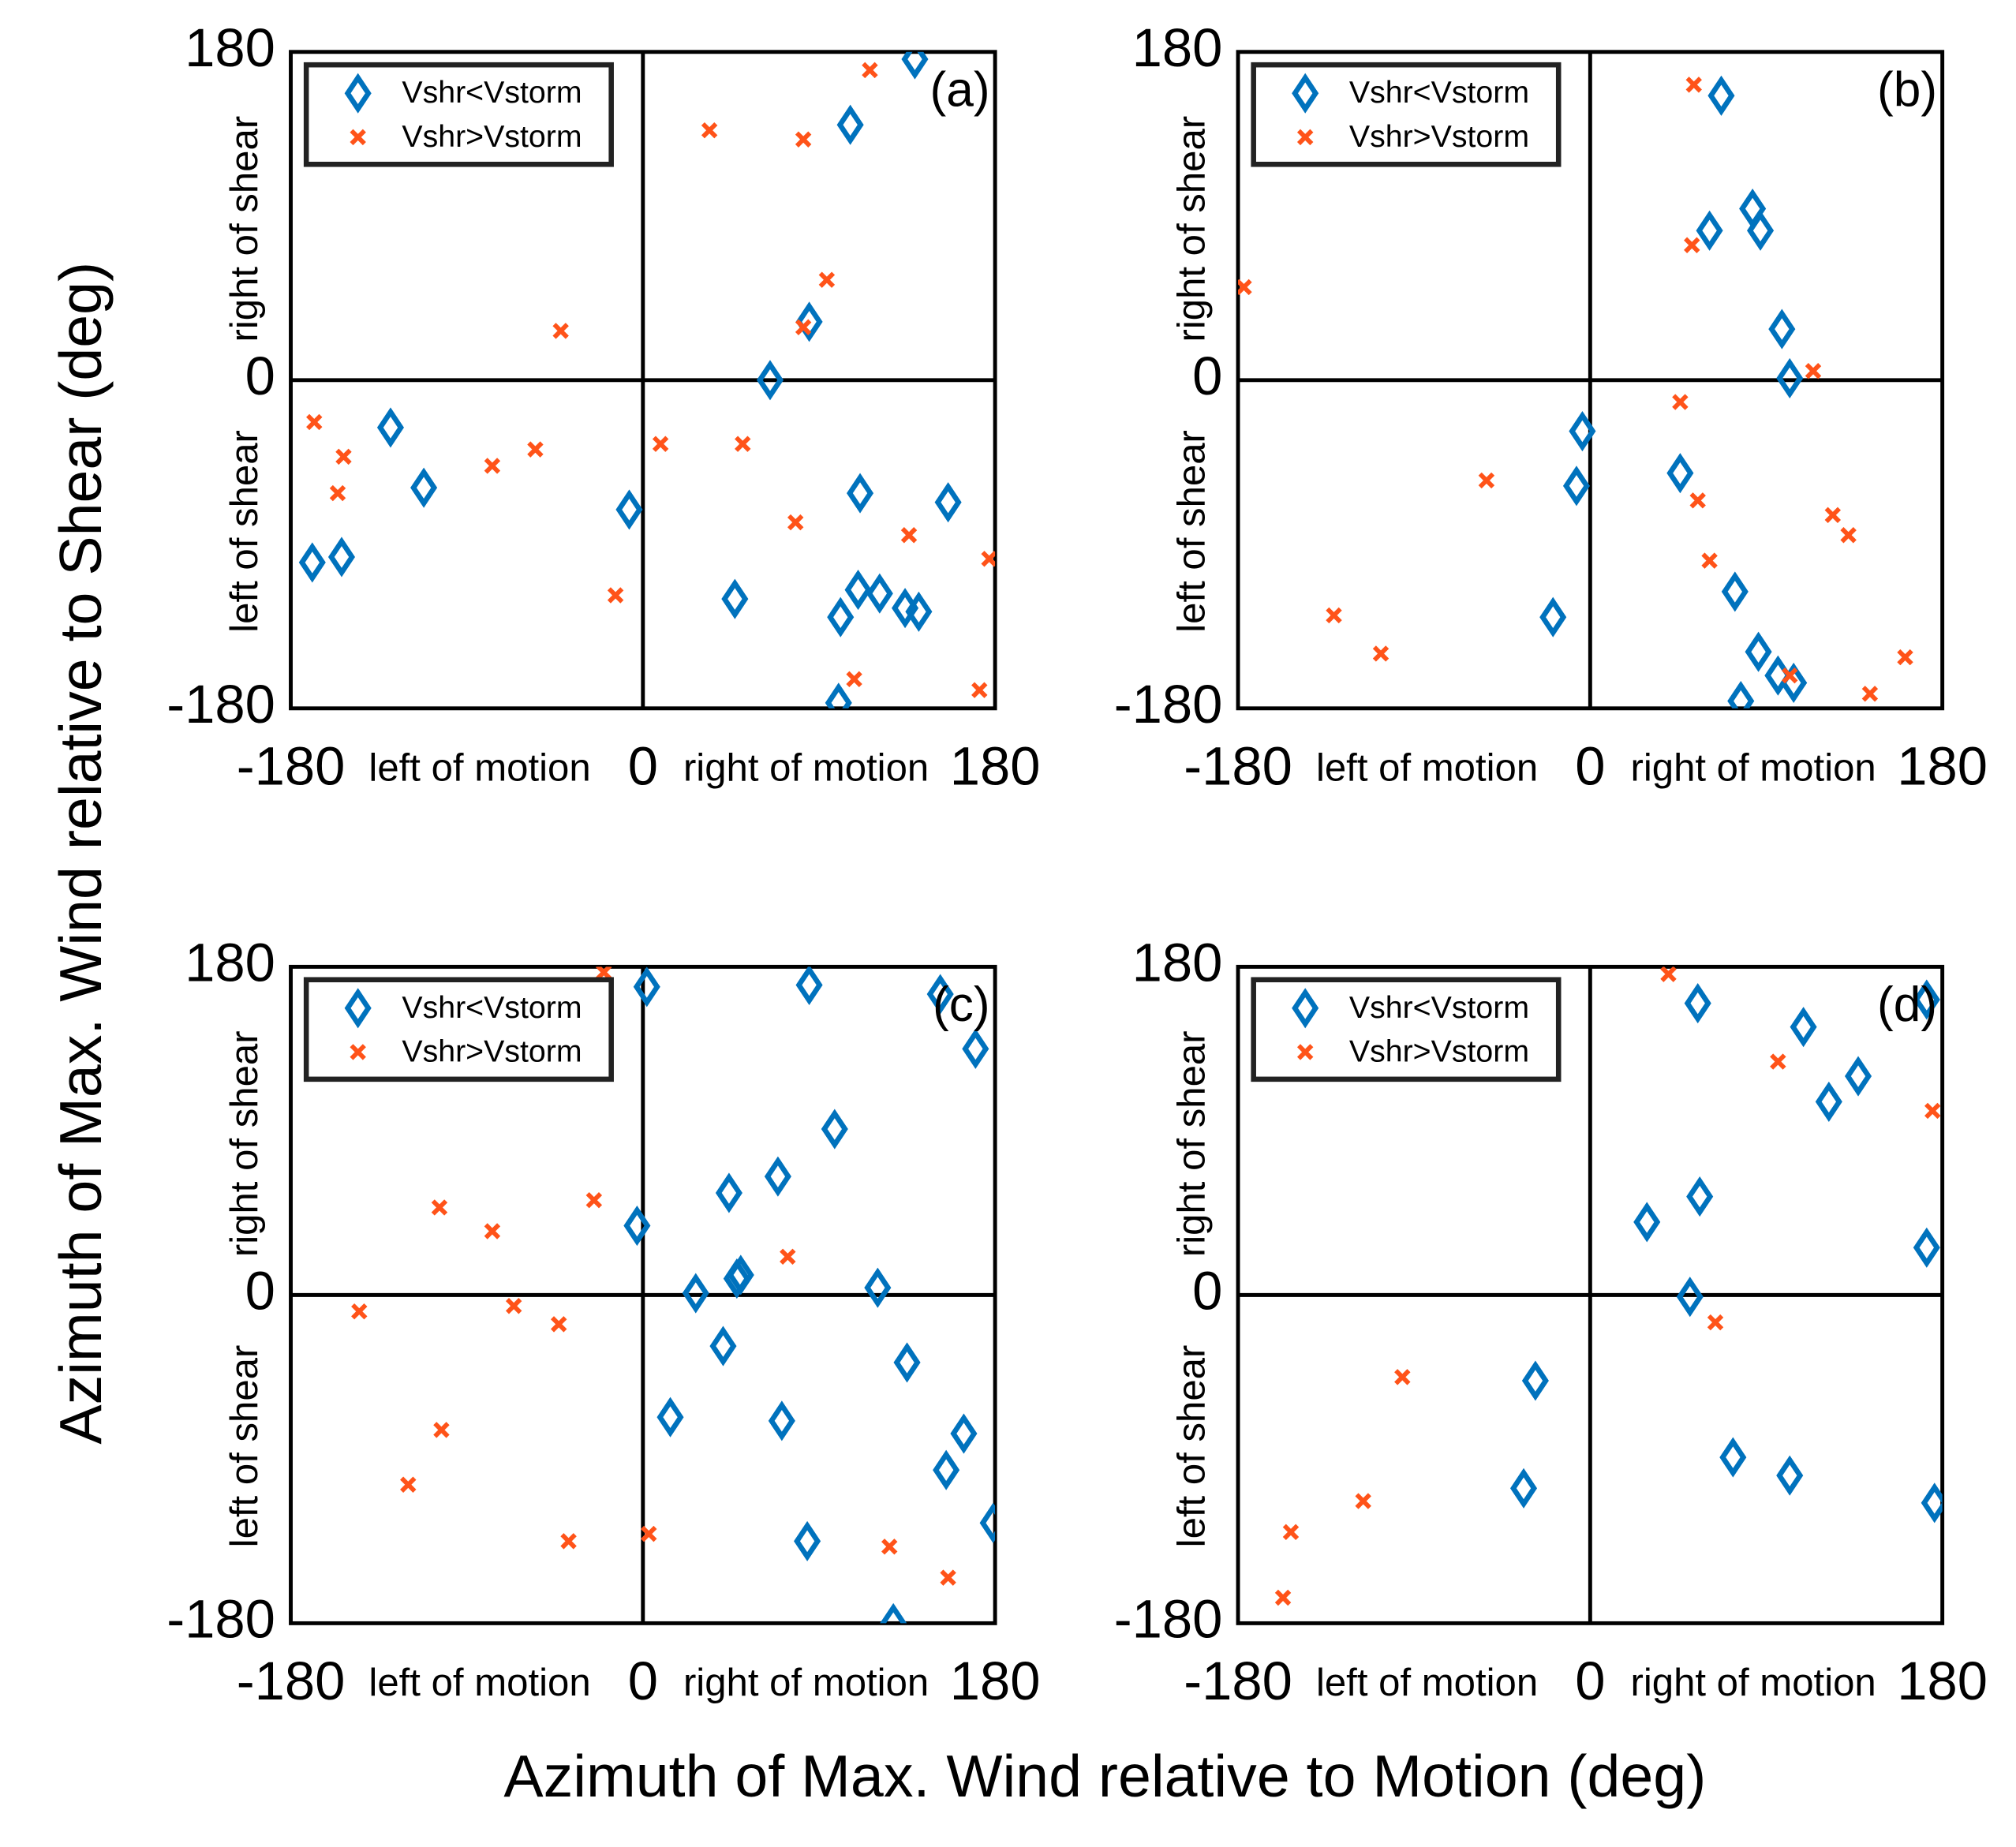  What do you see at coordinates (1608, 1286) in the screenshot?
I see `points` at bounding box center [1608, 1286].